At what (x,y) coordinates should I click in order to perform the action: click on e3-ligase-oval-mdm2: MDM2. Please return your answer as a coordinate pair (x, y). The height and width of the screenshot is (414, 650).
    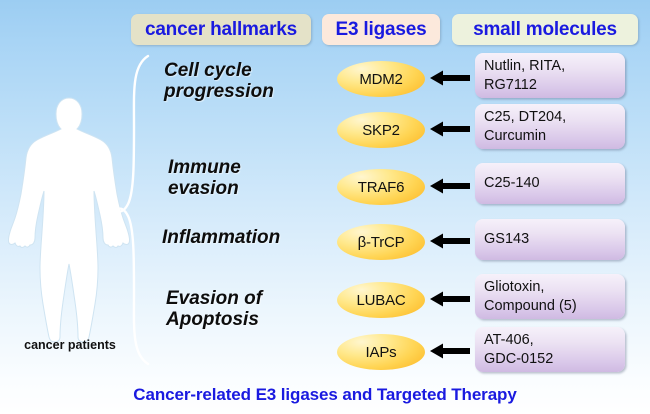
    Looking at the image, I should click on (381, 79).